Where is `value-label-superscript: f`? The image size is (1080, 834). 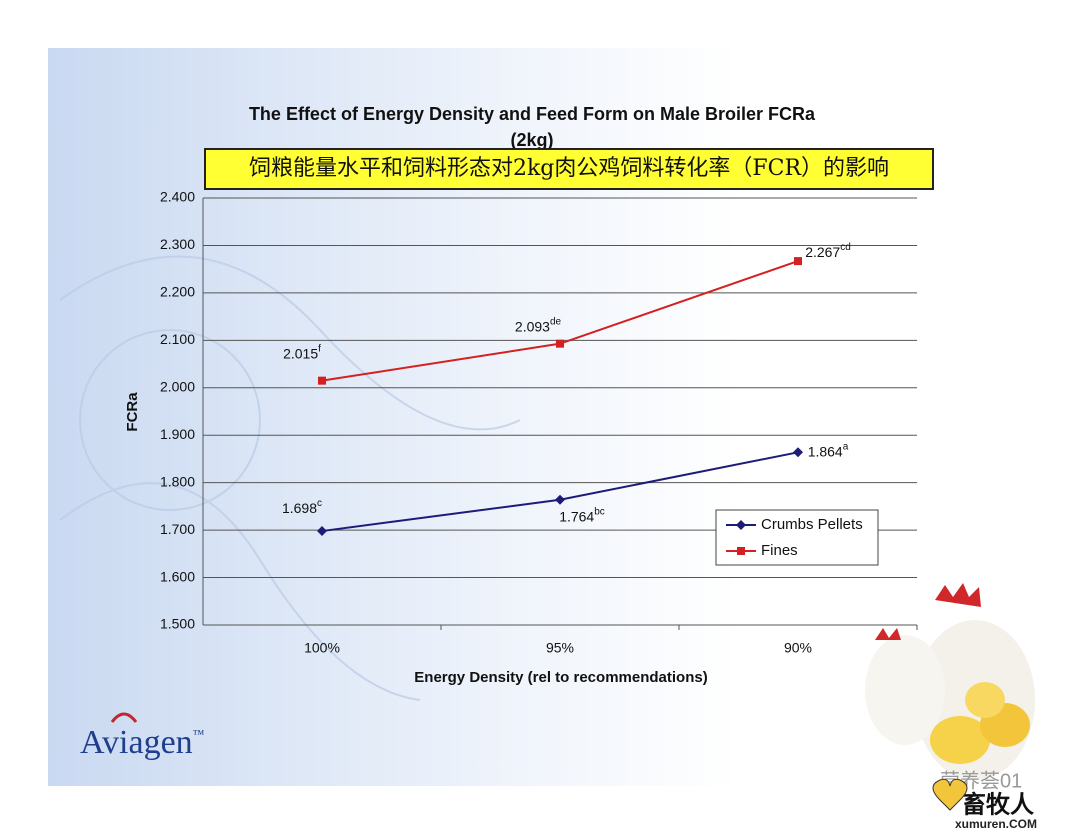
value-label-superscript: f is located at coordinates (319, 348).